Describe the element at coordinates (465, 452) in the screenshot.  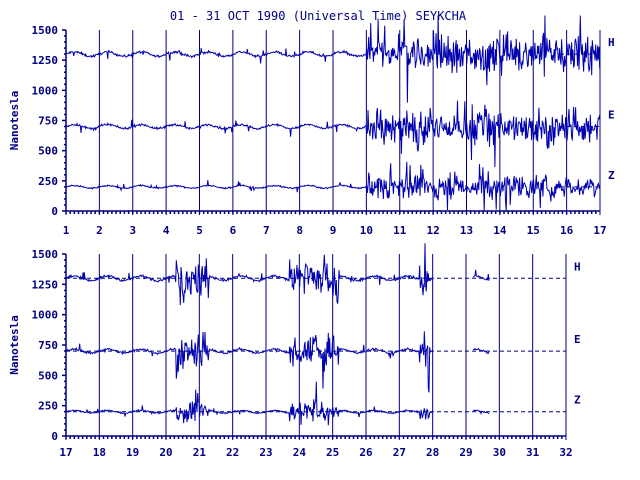
I see `x-tick-label: 29` at that location.